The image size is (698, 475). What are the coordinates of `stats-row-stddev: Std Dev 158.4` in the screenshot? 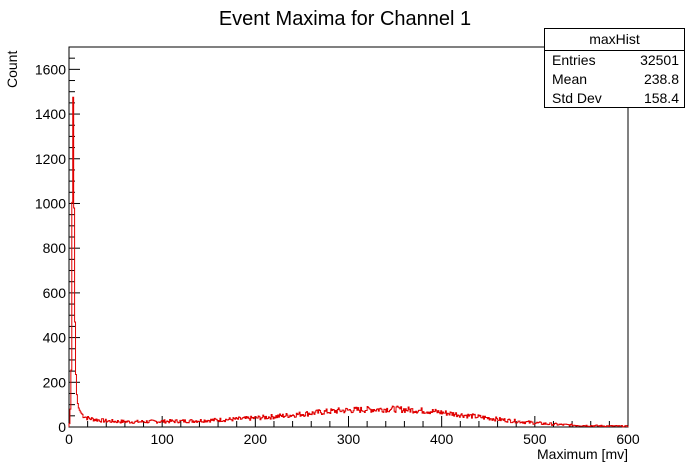 It's located at (614, 98).